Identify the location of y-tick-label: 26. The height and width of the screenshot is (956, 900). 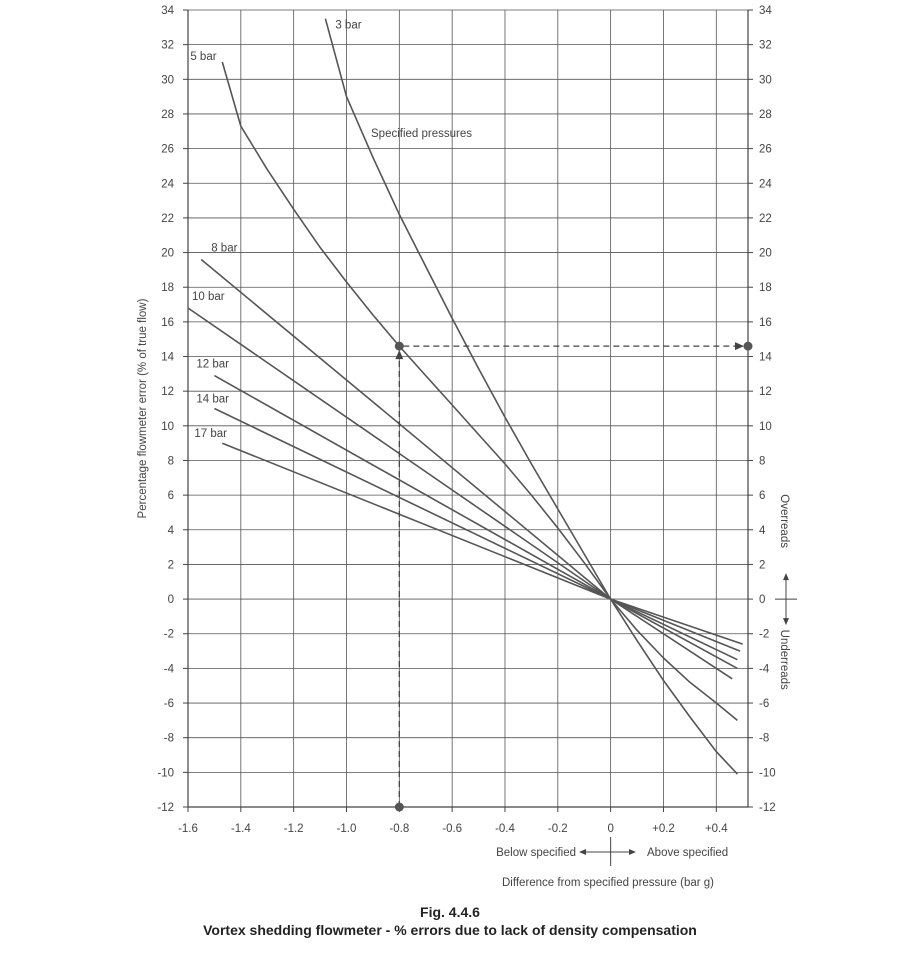
(167, 150).